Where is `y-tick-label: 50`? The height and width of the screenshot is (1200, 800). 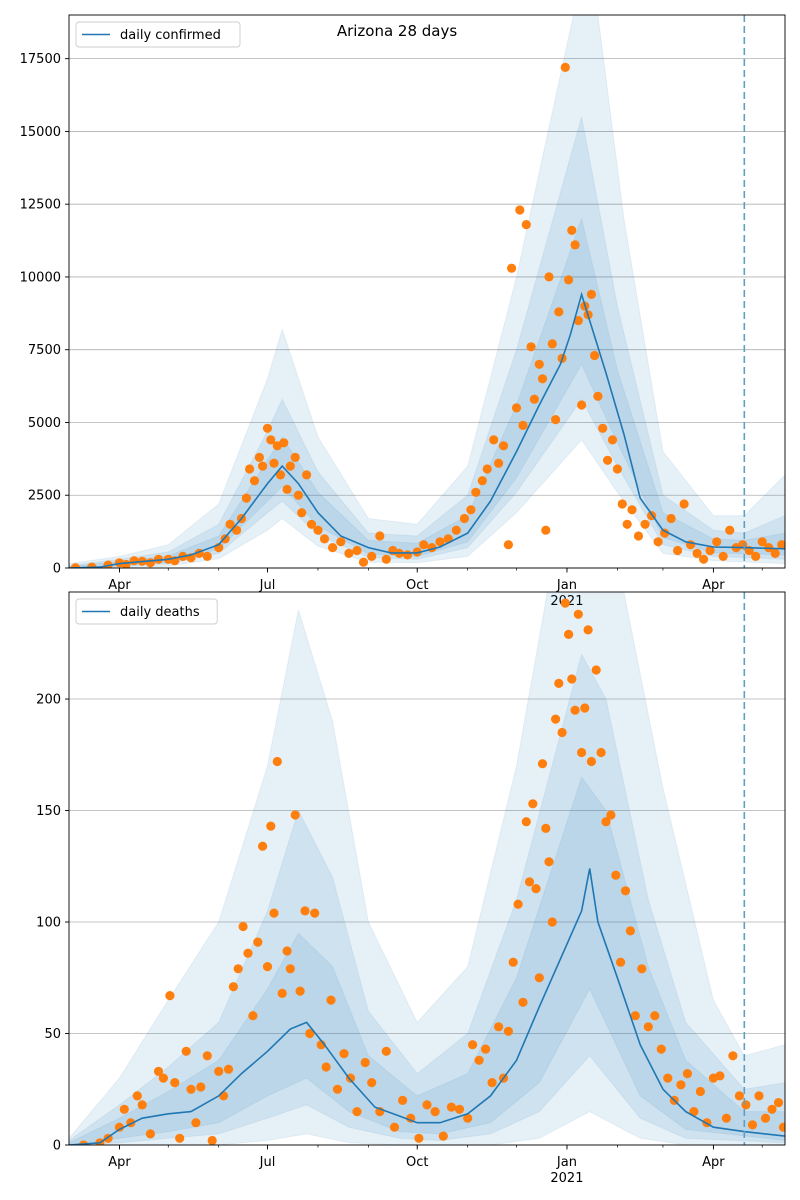 y-tick-label: 50 is located at coordinates (52, 1034).